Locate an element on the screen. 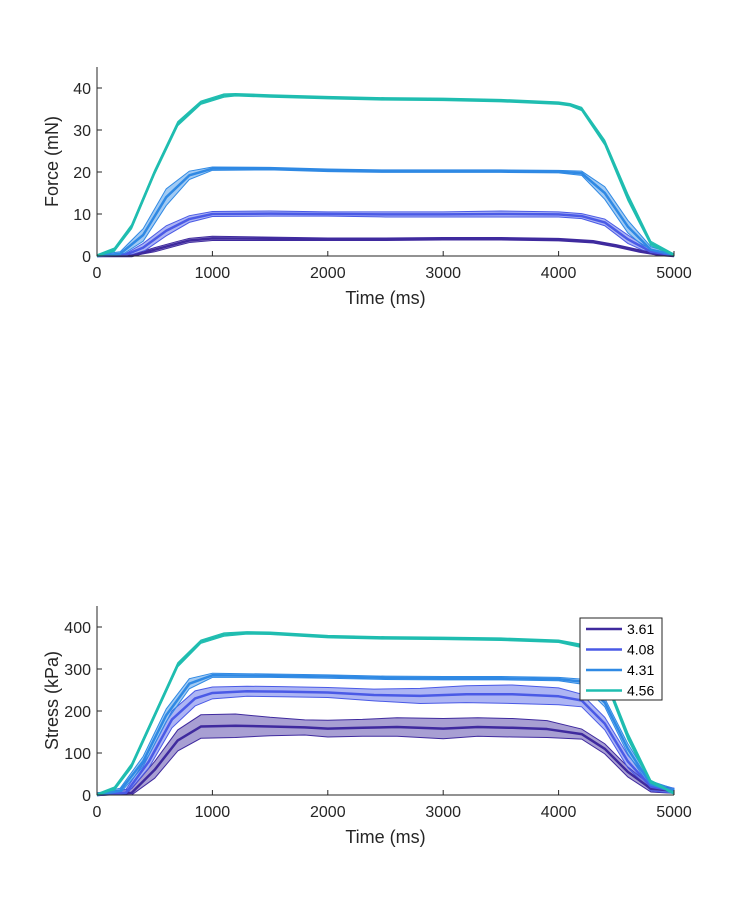 The width and height of the screenshot is (746, 899). y-tick-label: 10 is located at coordinates (82, 215).